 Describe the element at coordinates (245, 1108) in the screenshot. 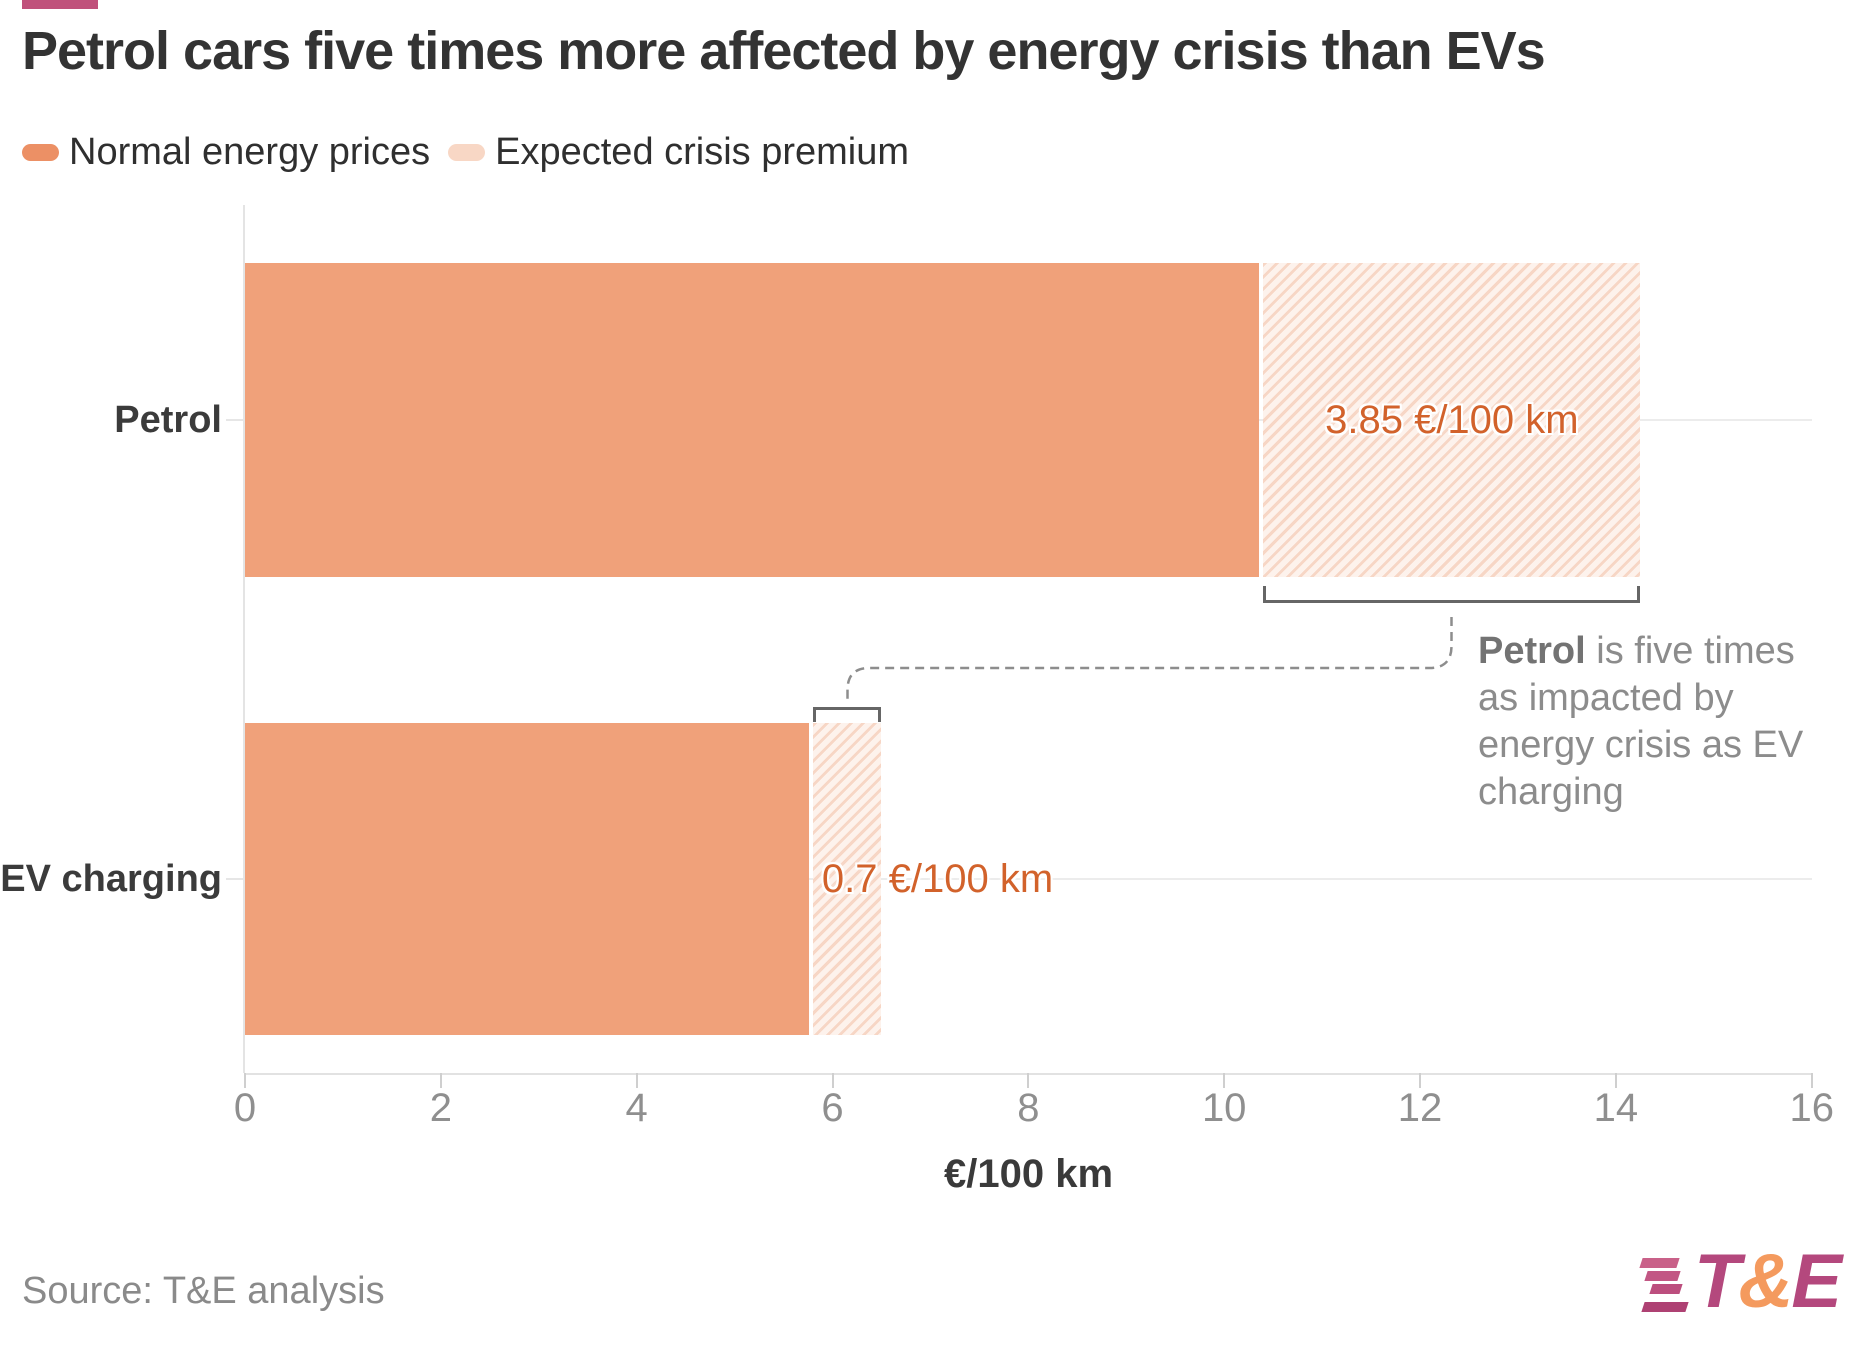

I see `x-tick-label: 0` at that location.